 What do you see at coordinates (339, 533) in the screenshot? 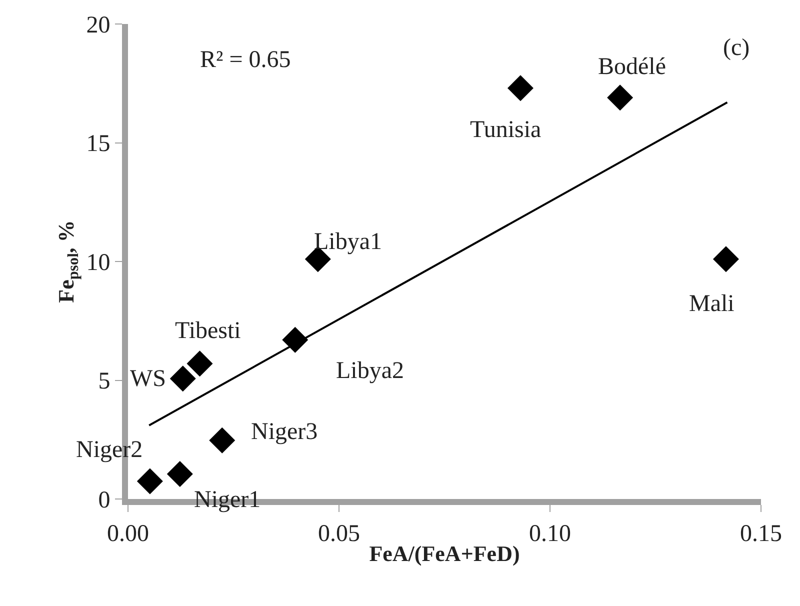
I see `x-tick-label: 0.05` at bounding box center [339, 533].